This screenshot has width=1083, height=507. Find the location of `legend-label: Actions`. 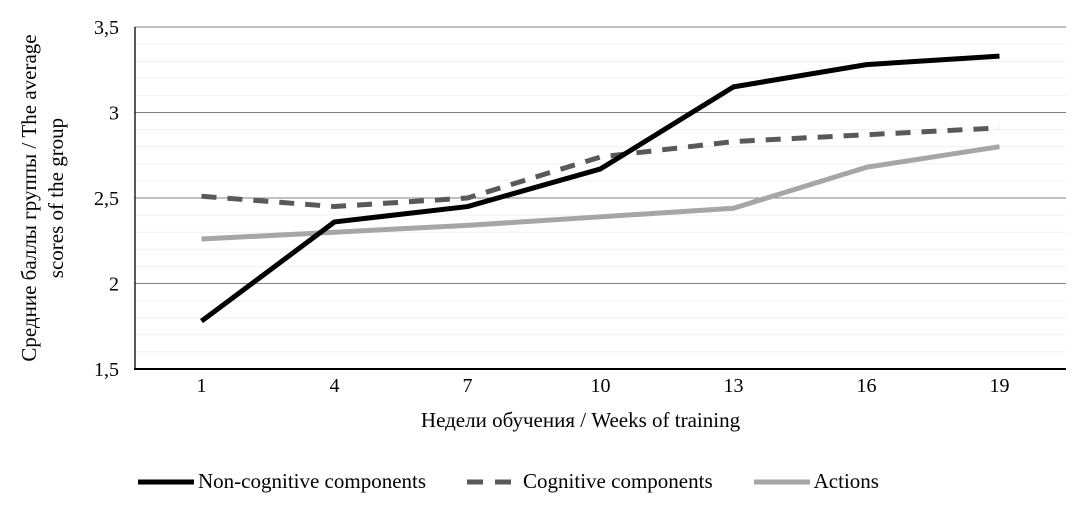

legend-label: Actions is located at coordinates (846, 481).